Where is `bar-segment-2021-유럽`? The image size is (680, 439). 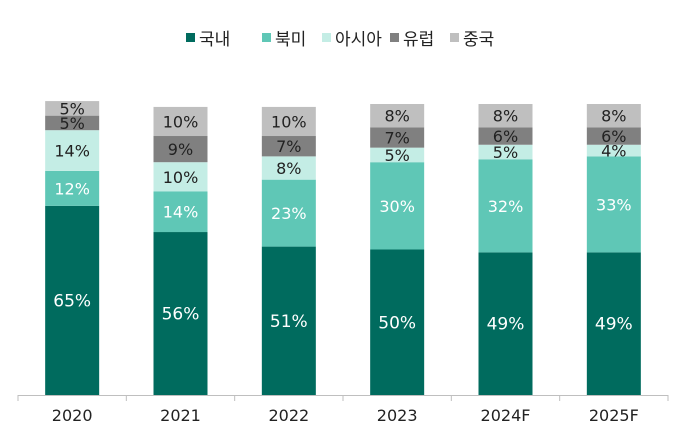 bar-segment-2021-유럽 is located at coordinates (180, 149).